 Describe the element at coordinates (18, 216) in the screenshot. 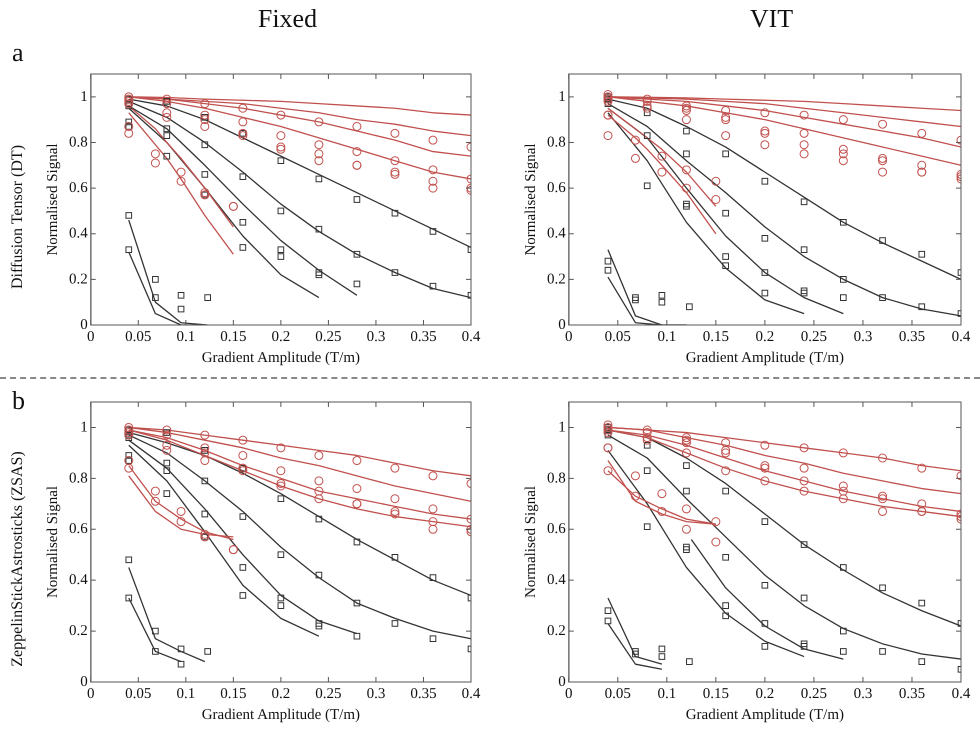

I see `text: Diffusion Tensor (DT)` at that location.